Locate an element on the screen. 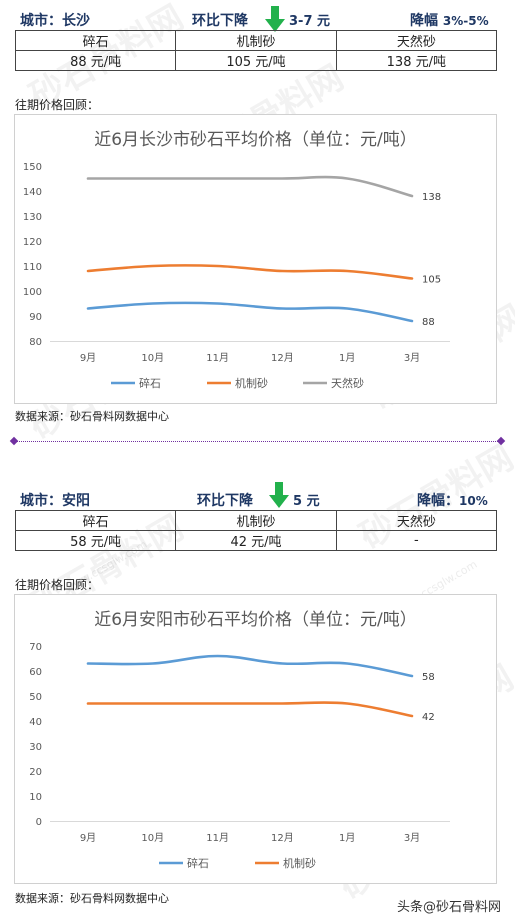 The image size is (515, 922). legend-label: 天然砂 is located at coordinates (347, 383).